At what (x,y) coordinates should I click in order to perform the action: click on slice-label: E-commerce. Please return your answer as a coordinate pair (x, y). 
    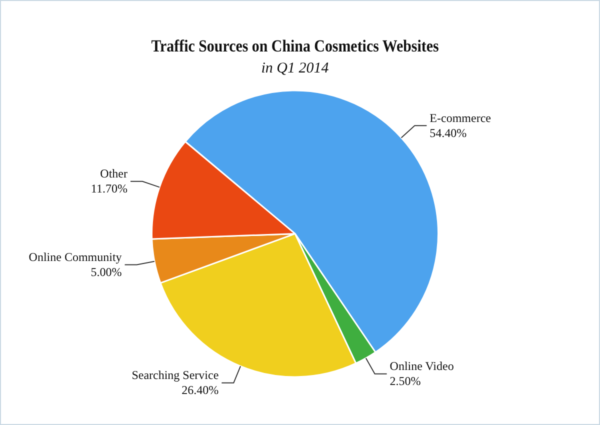
    Looking at the image, I should click on (460, 117).